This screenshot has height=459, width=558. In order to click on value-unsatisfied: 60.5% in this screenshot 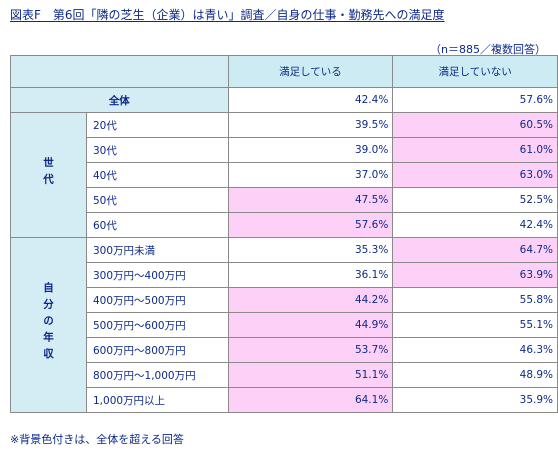, I will do `click(475, 125)`.